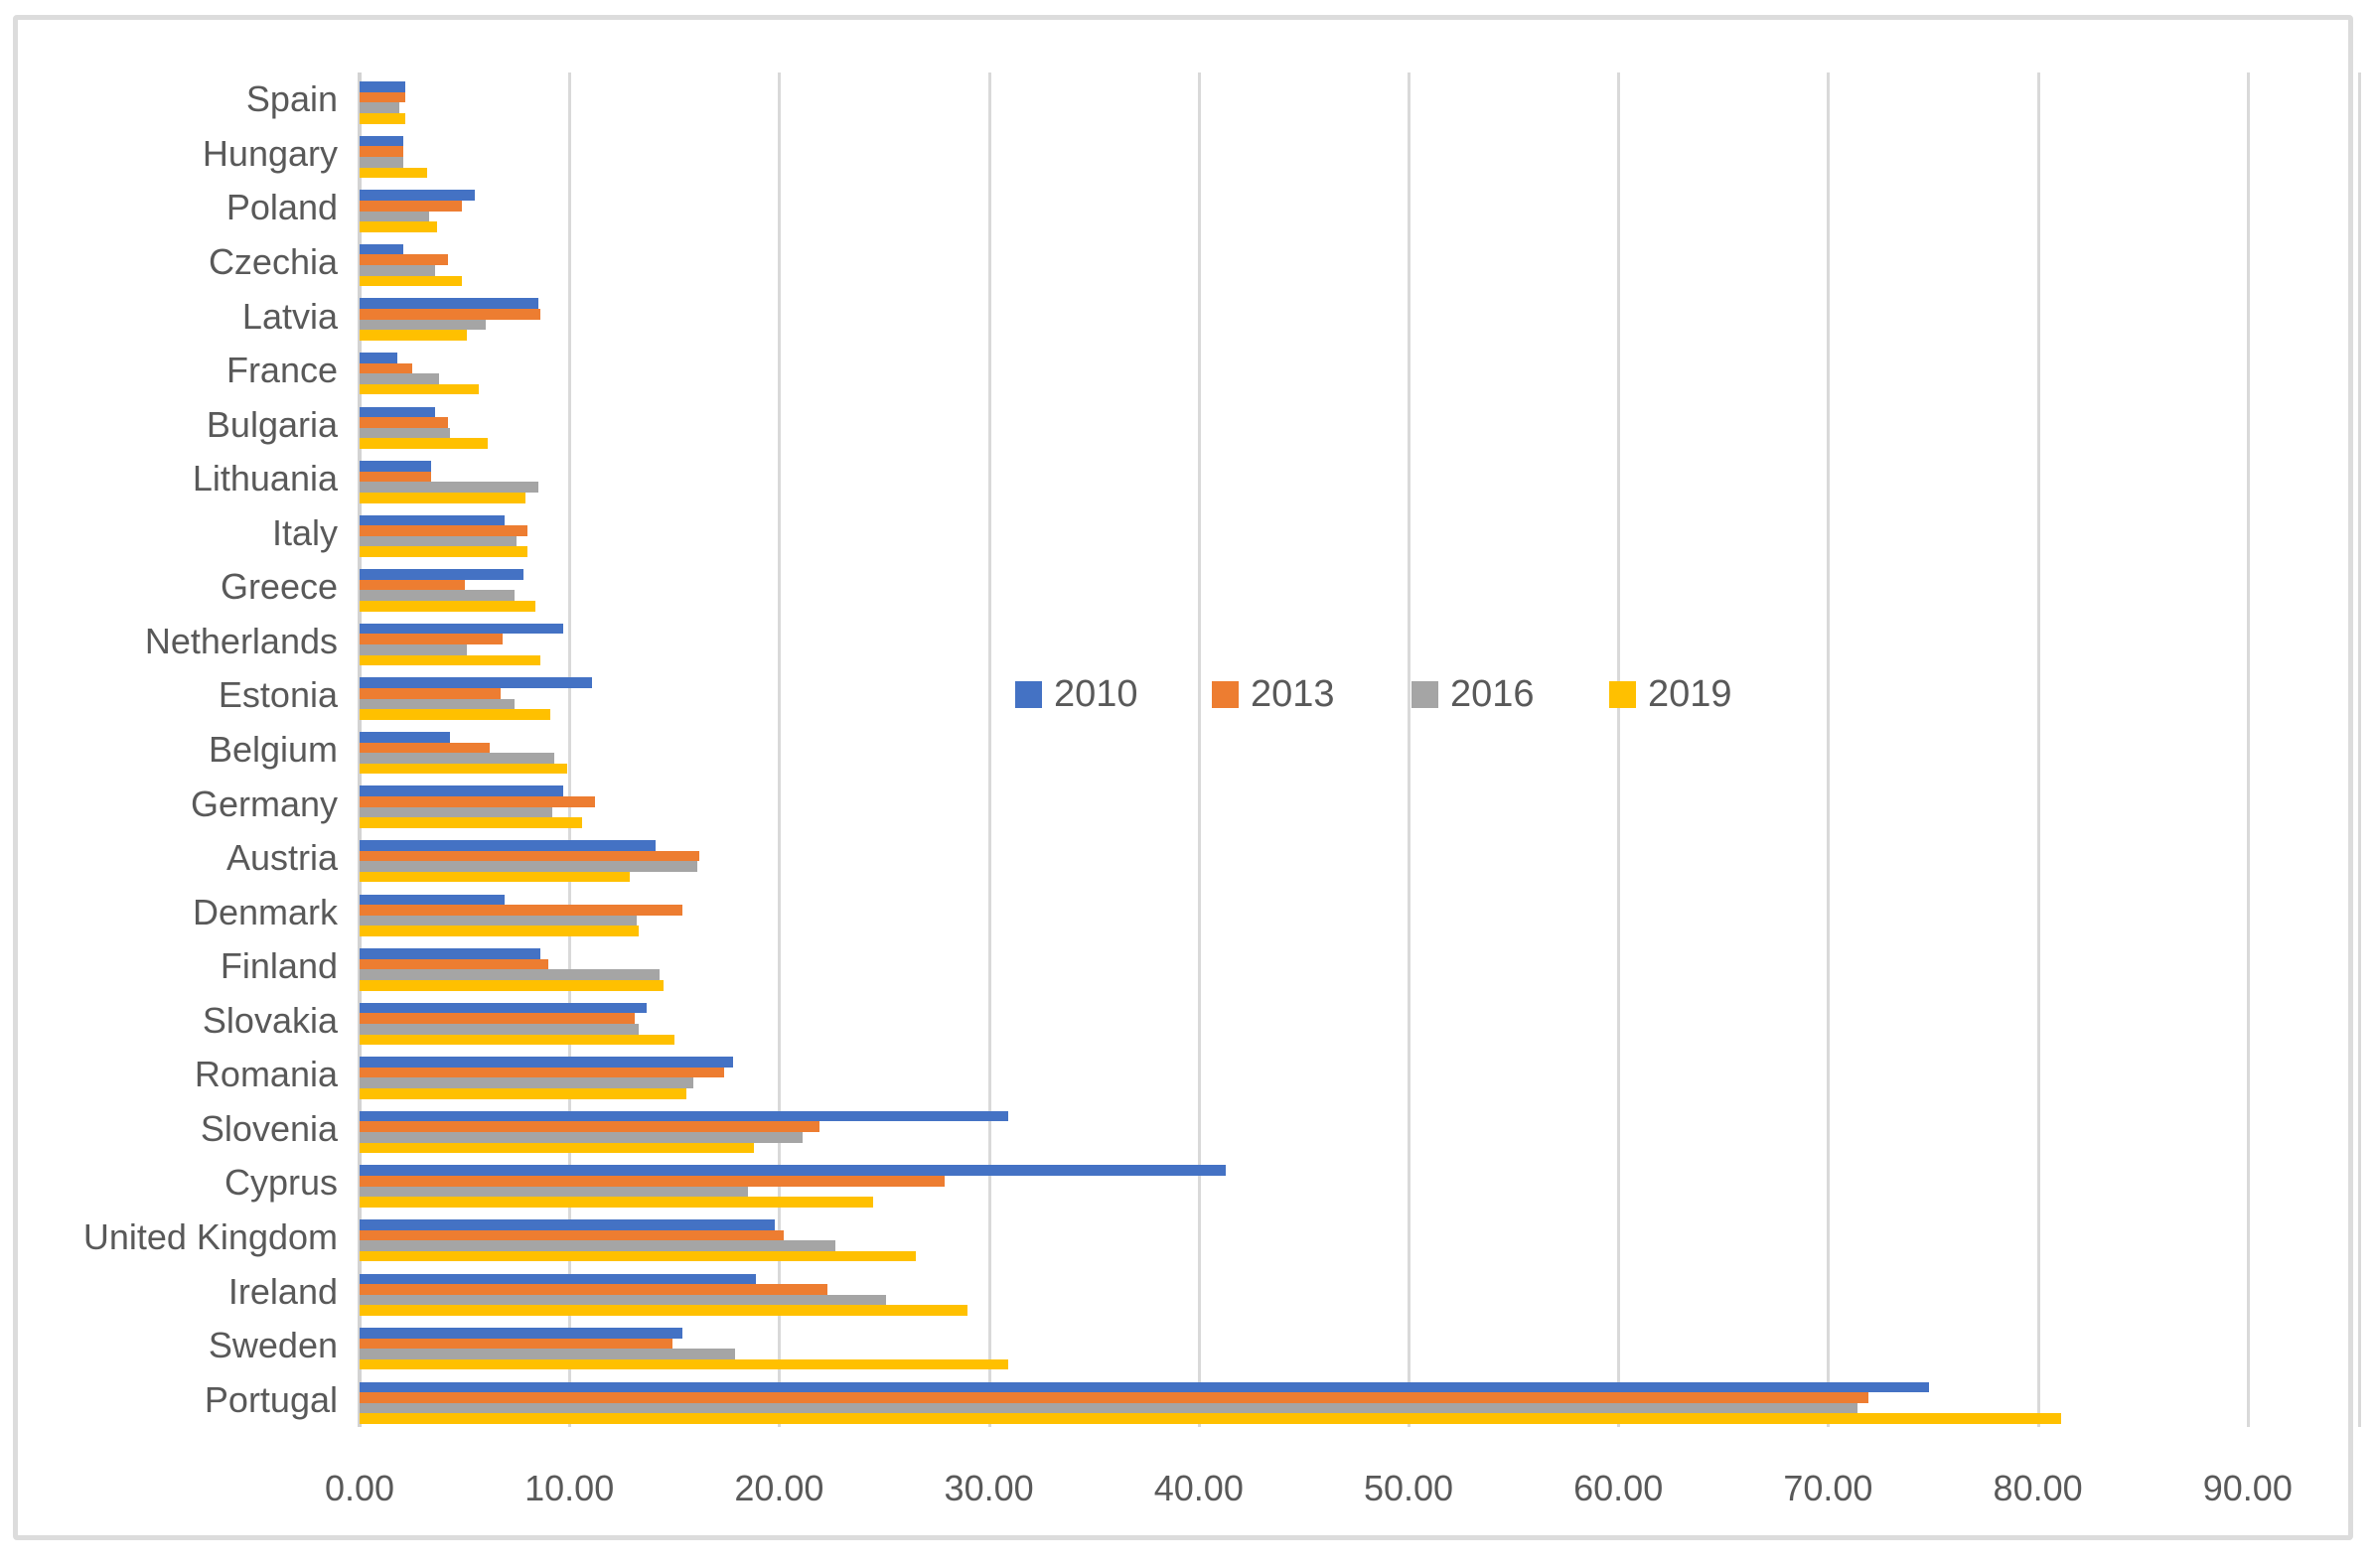 Image resolution: width=2376 pixels, height=1568 pixels. Describe the element at coordinates (461, 629) in the screenshot. I see `bar-netherlands-2010` at that location.